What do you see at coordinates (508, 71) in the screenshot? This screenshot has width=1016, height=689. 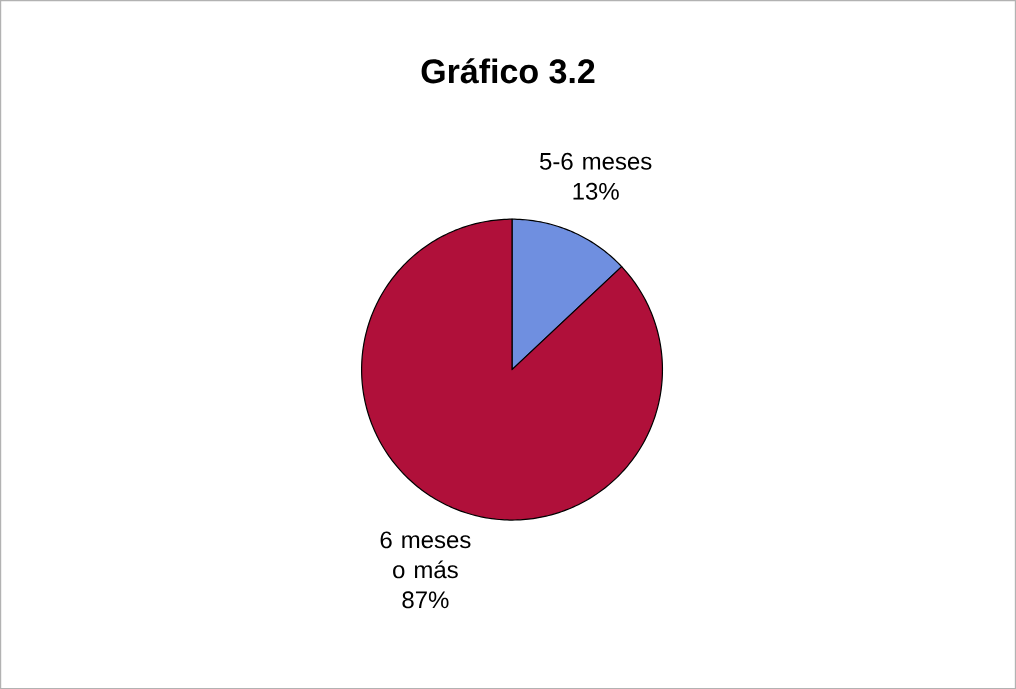 I see `chart-title: Gráfico 3.2` at bounding box center [508, 71].